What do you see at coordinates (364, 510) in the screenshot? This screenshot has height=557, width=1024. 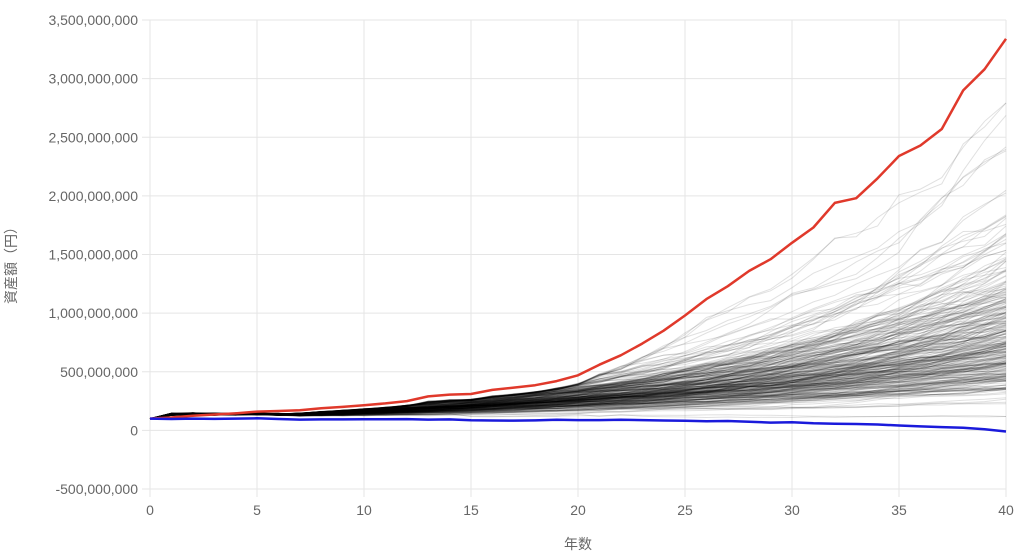 I see `x-tick-label: 10` at bounding box center [364, 510].